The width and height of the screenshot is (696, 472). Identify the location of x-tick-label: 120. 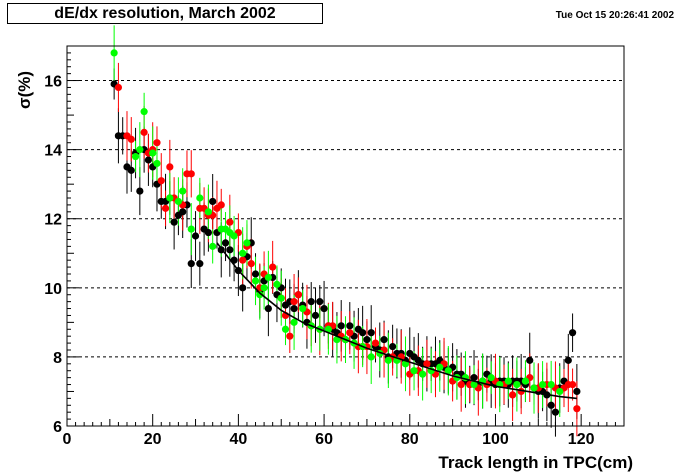
(581, 439).